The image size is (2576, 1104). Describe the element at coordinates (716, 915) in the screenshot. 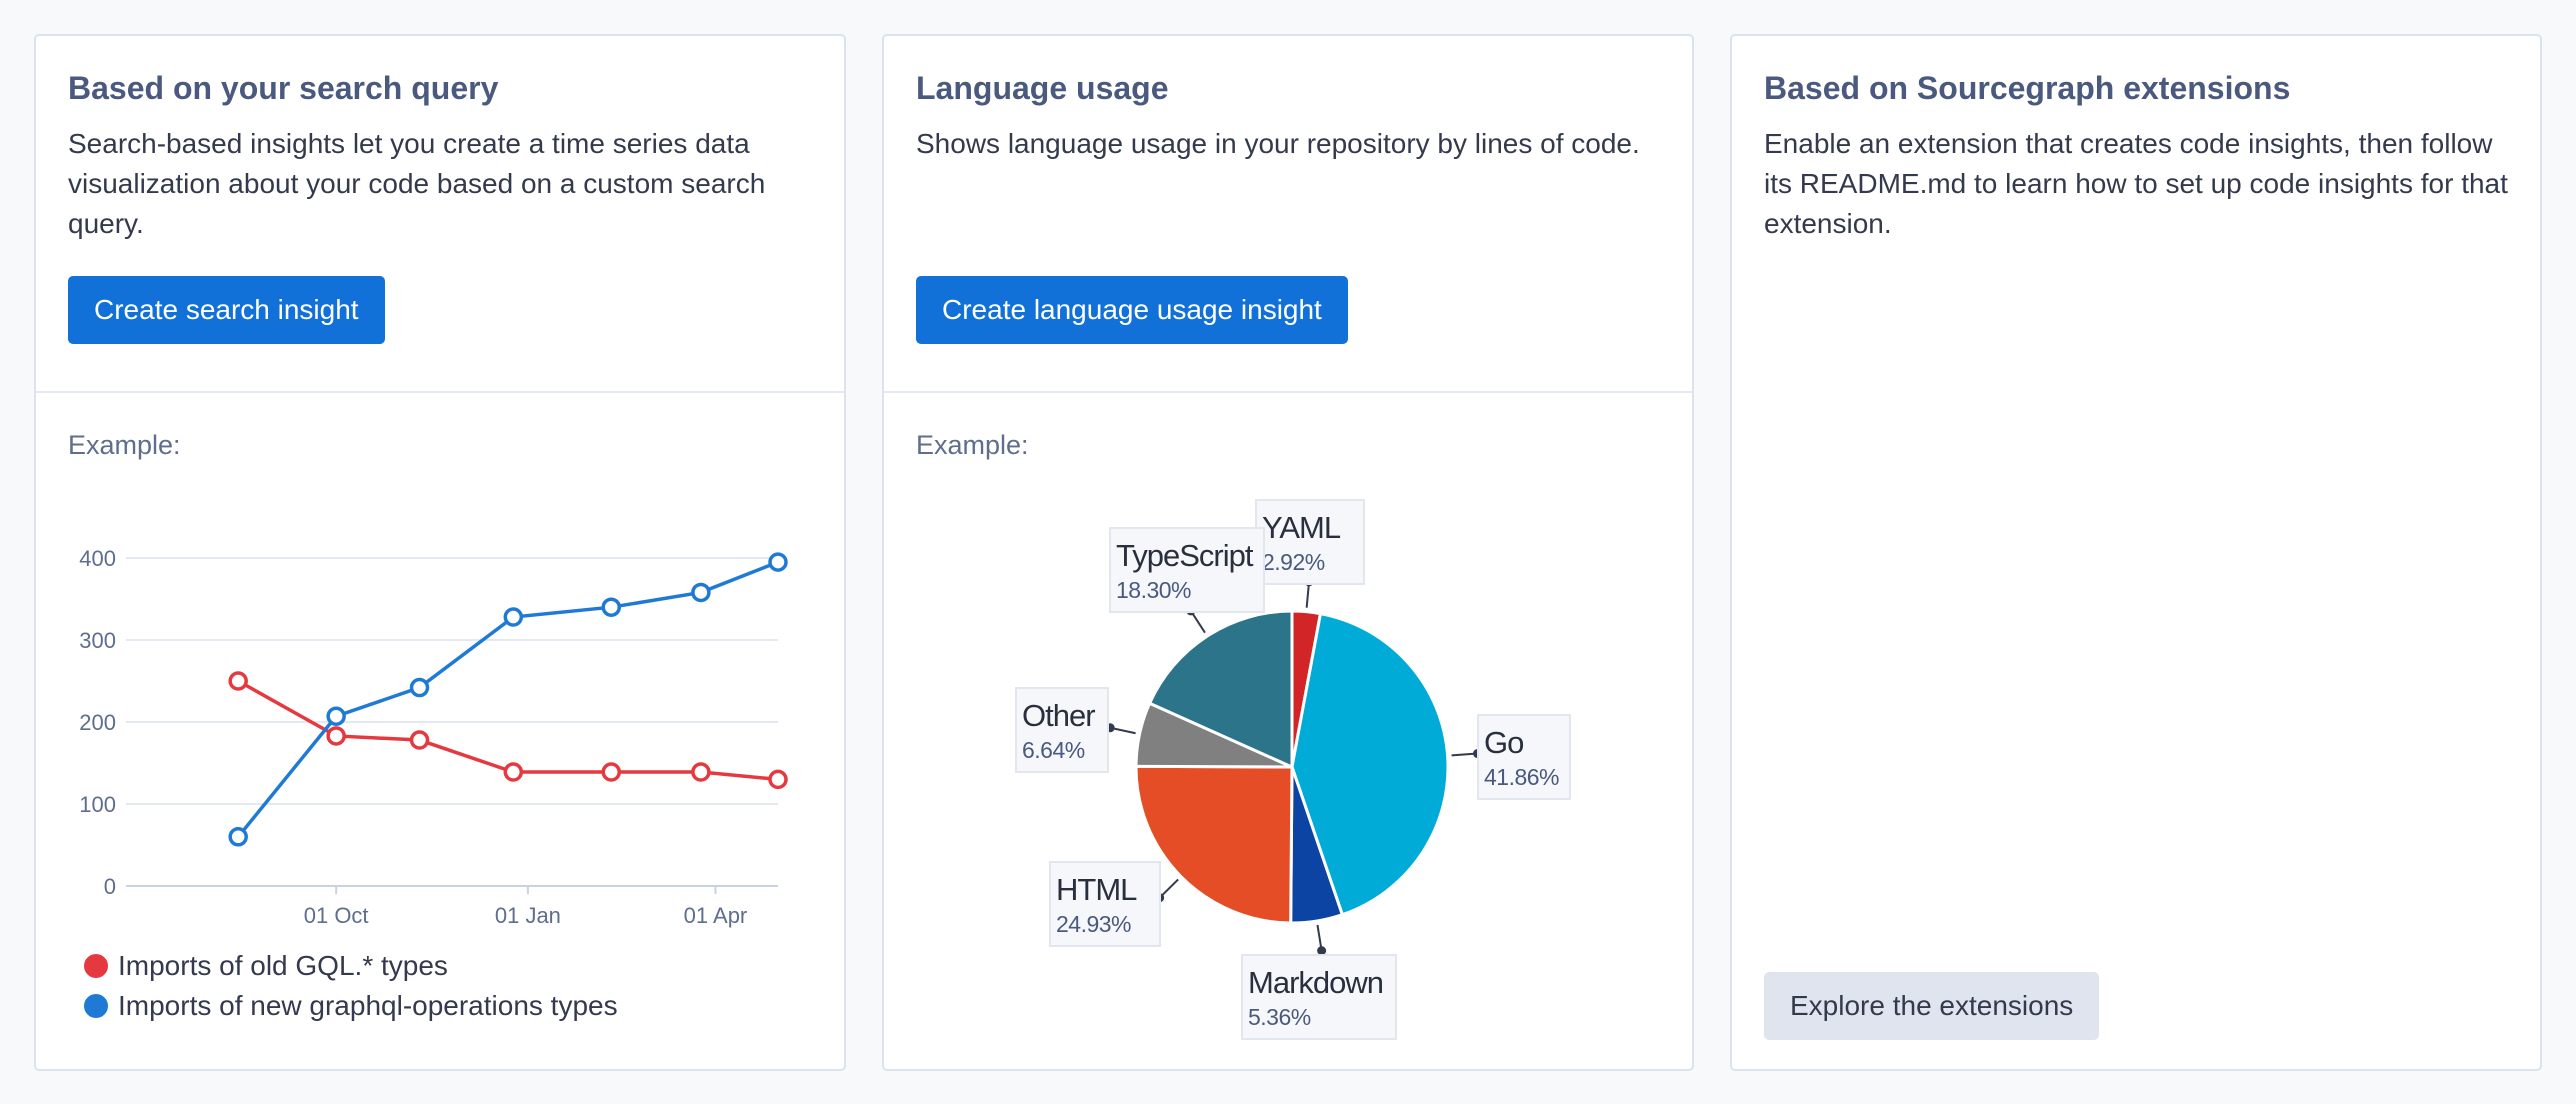

I see `x-tick-label: 01 Apr` at that location.